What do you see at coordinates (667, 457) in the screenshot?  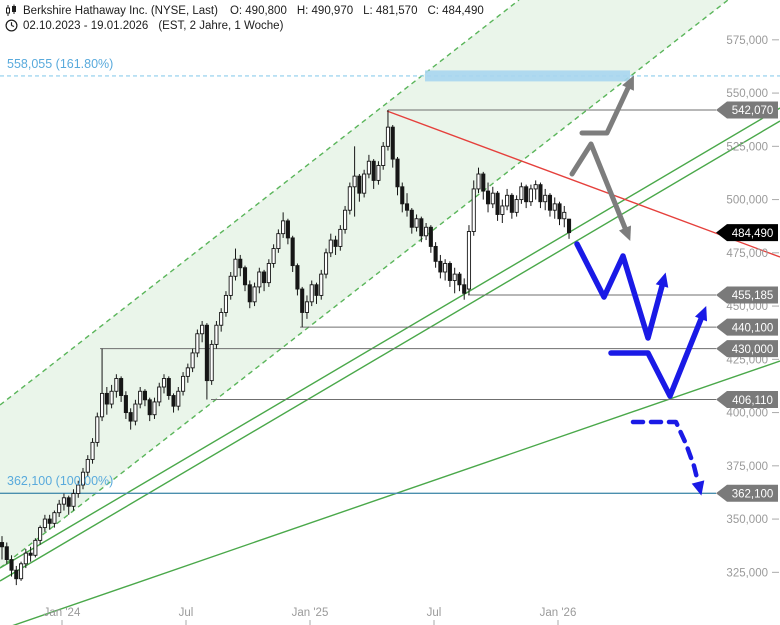 I see `blue-dashed-arrow` at bounding box center [667, 457].